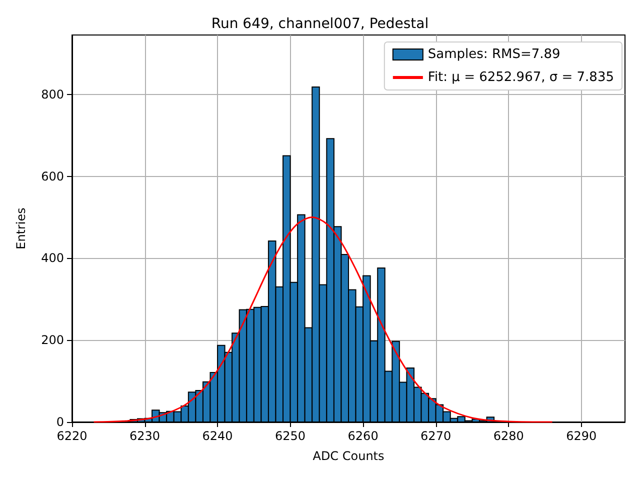 The width and height of the screenshot is (640, 480). Describe the element at coordinates (52, 176) in the screenshot. I see `y-tick-label: 600` at that location.